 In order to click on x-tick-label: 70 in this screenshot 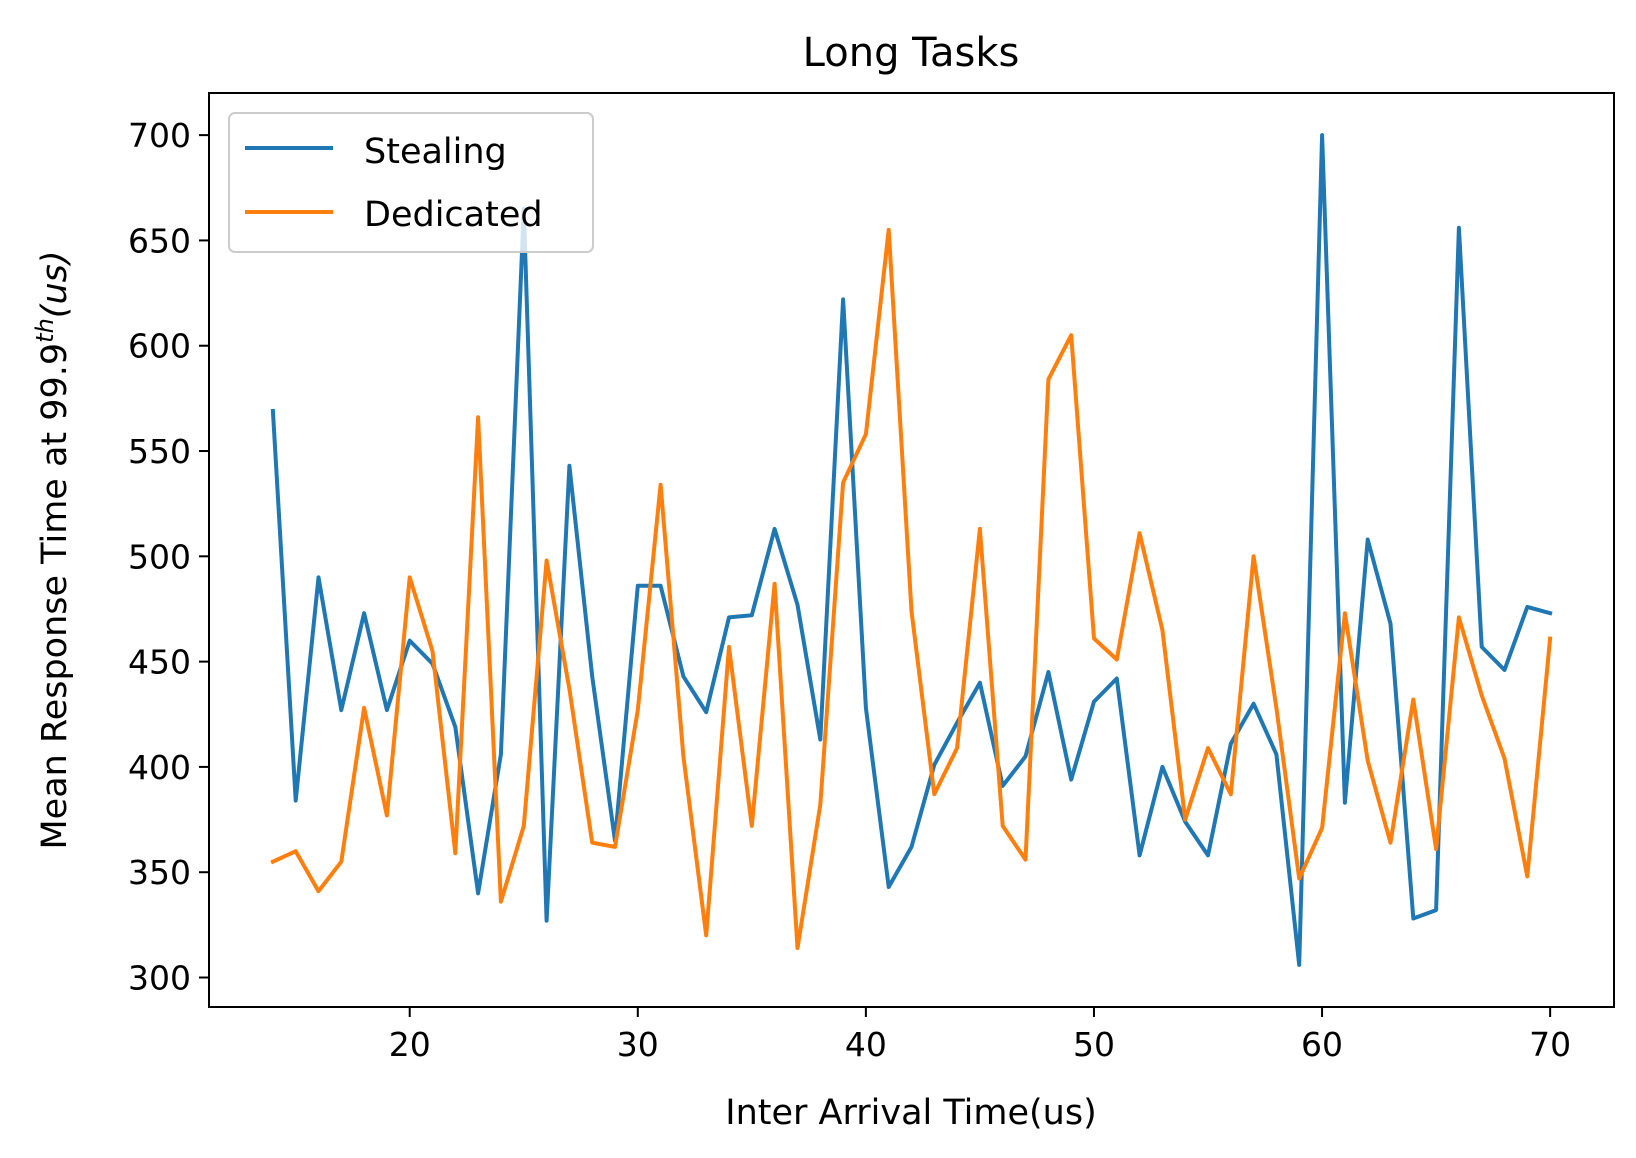, I will do `click(1550, 1044)`.